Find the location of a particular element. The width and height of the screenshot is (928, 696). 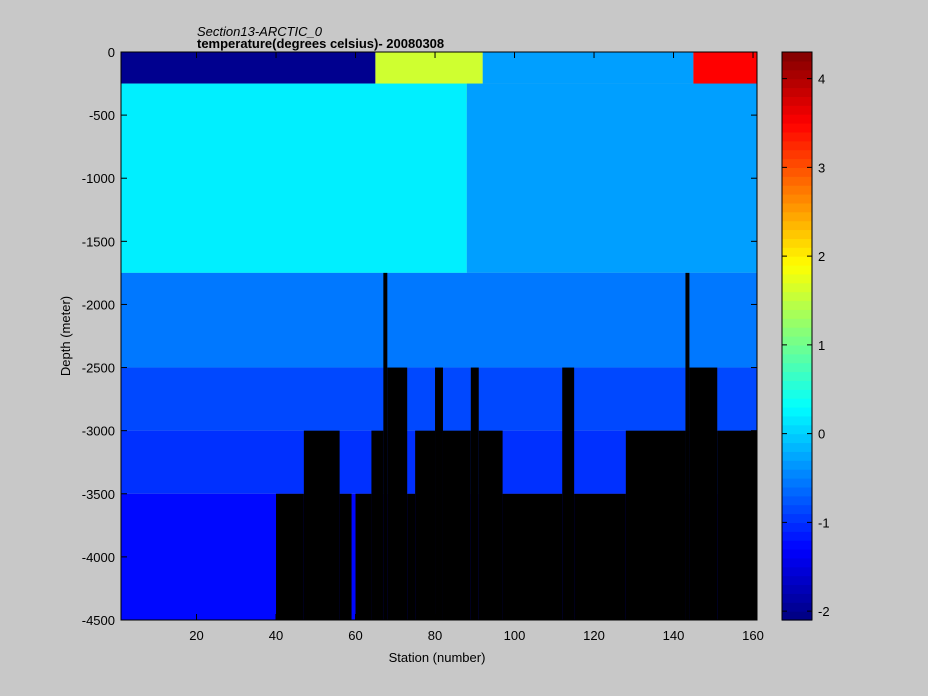

x-axis-label: Station (number) is located at coordinates (437, 657).